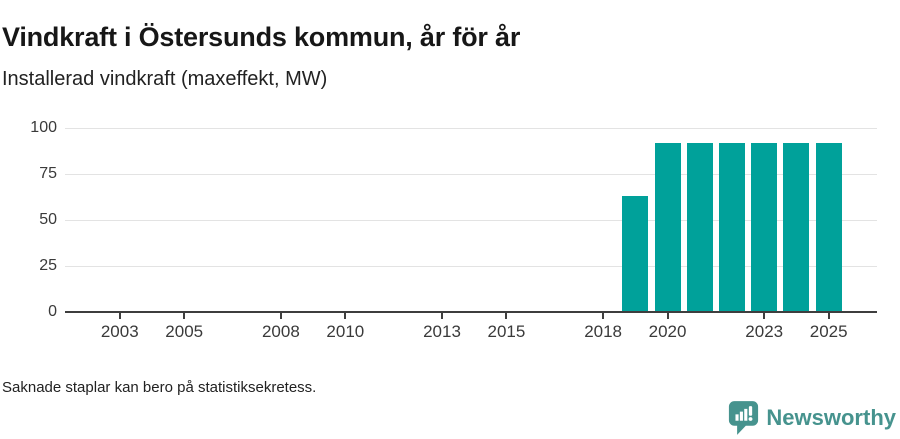 The image size is (900, 439). Describe the element at coordinates (345, 316) in the screenshot. I see `x-tick-2010` at that location.